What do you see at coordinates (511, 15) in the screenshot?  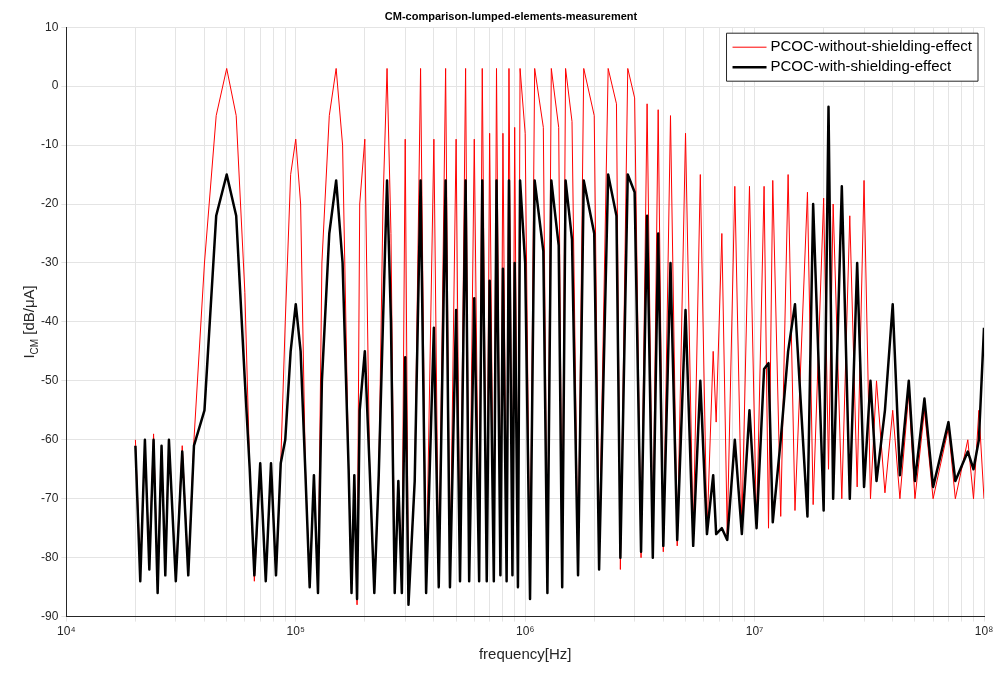 I see `chart-title: CM-comparison-lumped-elements-measurement` at bounding box center [511, 15].